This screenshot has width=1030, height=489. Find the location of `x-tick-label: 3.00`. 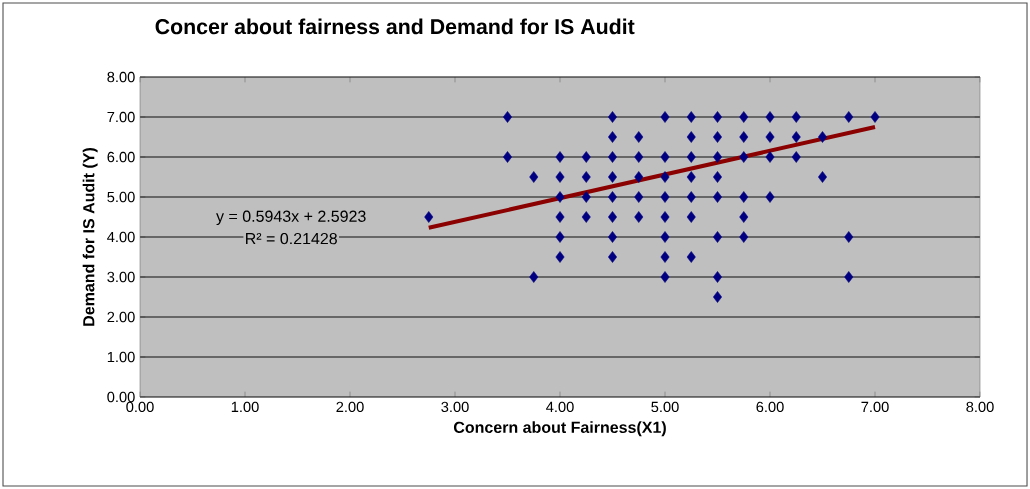

x-tick-label: 3.00 is located at coordinates (455, 407).